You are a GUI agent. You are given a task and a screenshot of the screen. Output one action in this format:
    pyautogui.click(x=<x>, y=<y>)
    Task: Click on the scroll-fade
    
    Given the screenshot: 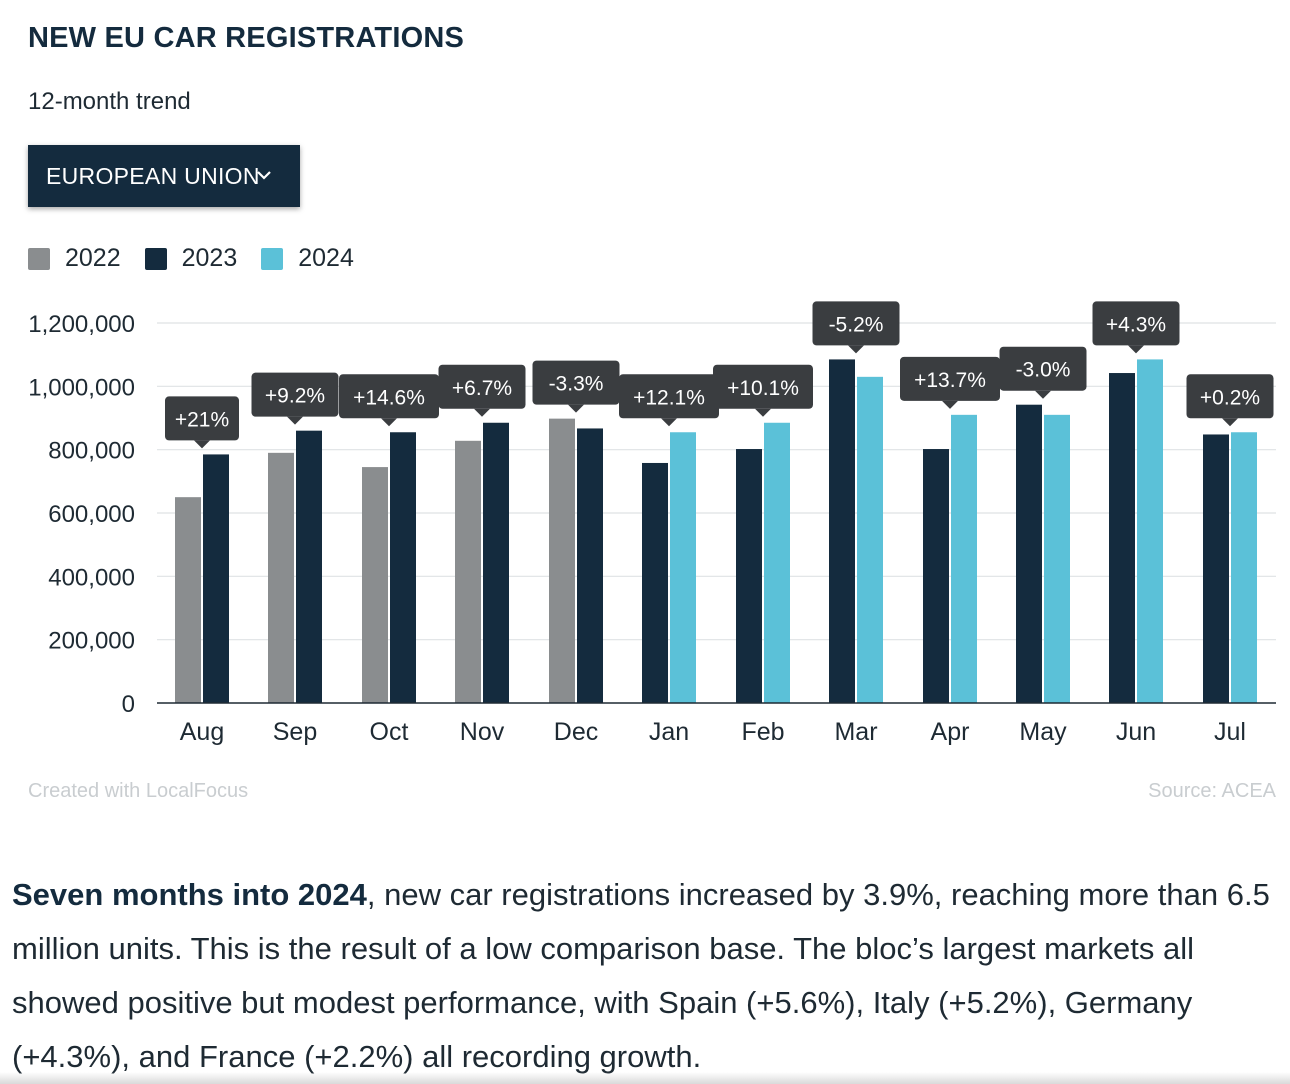 What is the action you would take?
    pyautogui.click(x=645, y=1078)
    